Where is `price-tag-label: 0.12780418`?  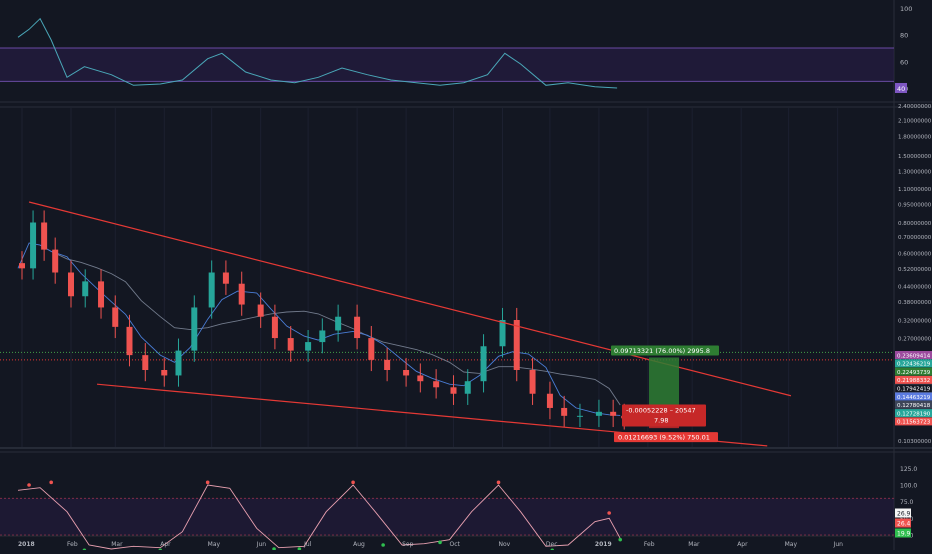
price-tag-label: 0.12780418 is located at coordinates (914, 406).